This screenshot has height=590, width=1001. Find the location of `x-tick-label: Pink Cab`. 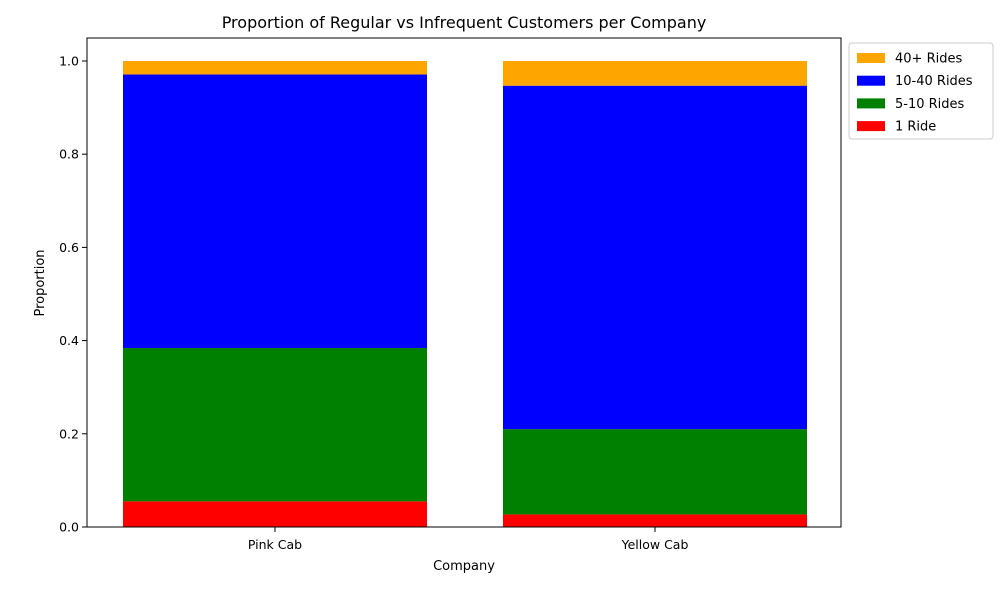

x-tick-label: Pink Cab is located at coordinates (275, 544).